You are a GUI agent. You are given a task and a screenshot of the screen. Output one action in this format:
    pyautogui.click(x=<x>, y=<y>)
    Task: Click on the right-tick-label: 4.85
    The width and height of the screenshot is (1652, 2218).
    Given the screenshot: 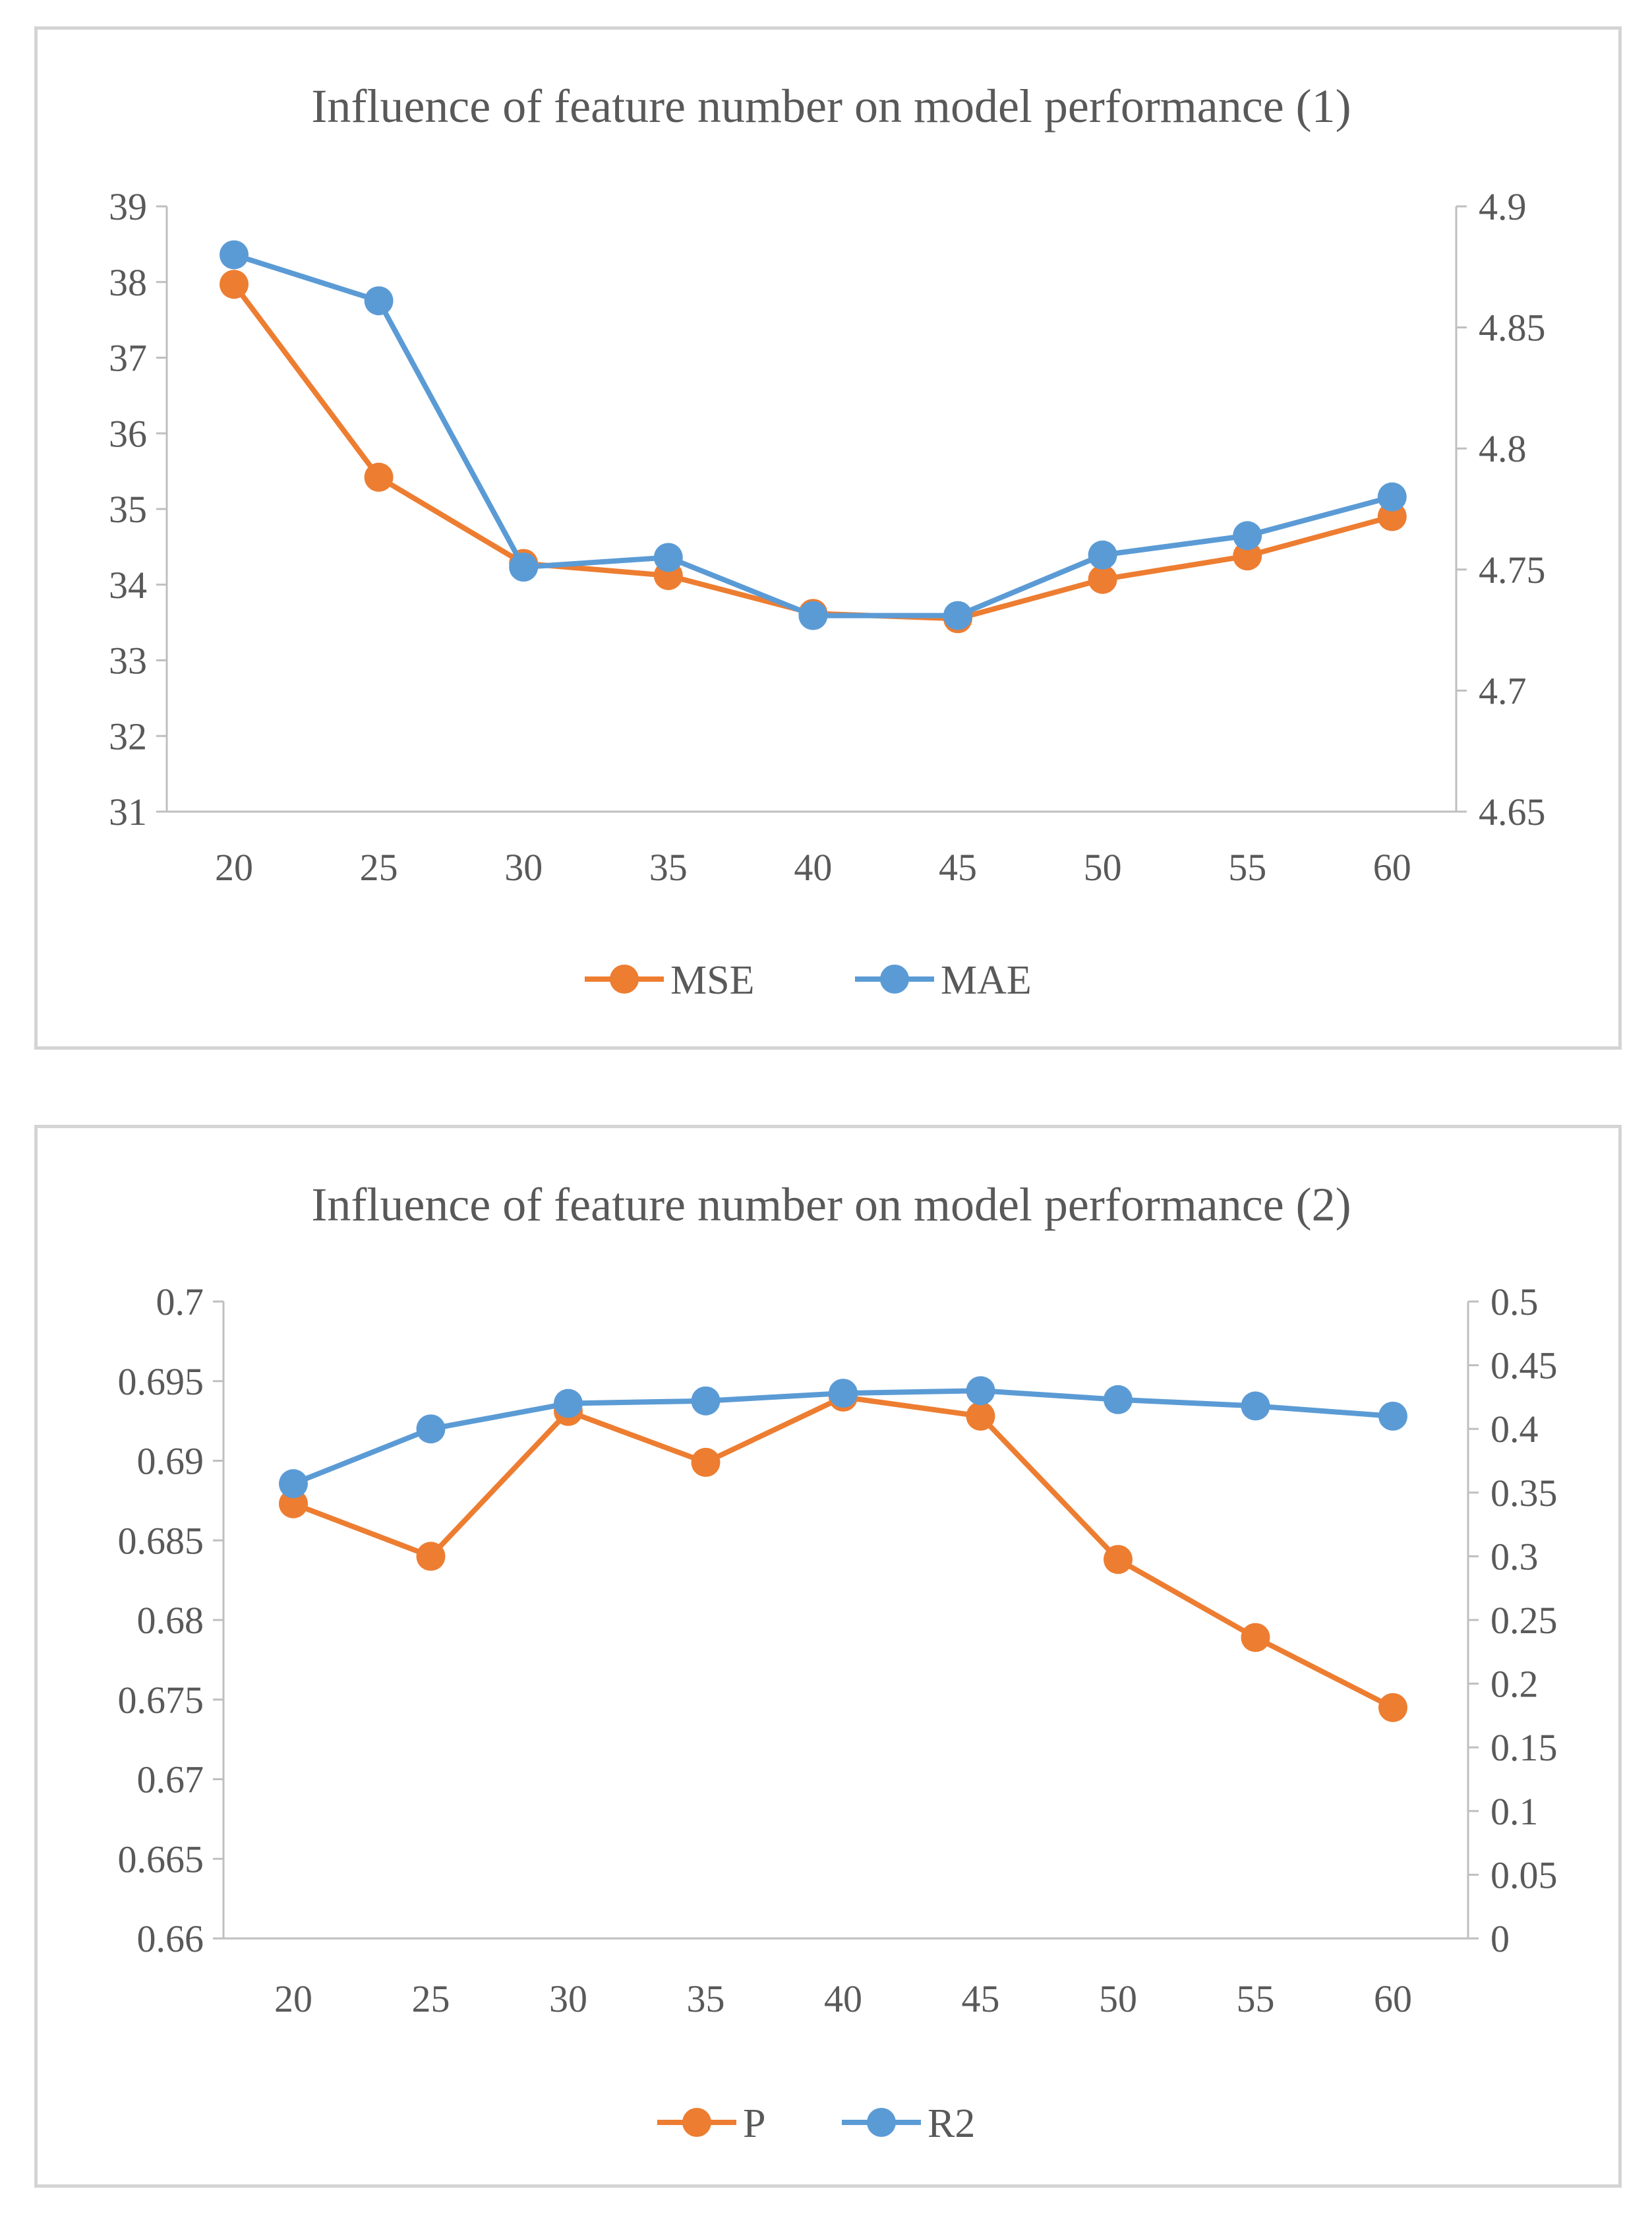 What is the action you would take?
    pyautogui.click(x=1512, y=328)
    